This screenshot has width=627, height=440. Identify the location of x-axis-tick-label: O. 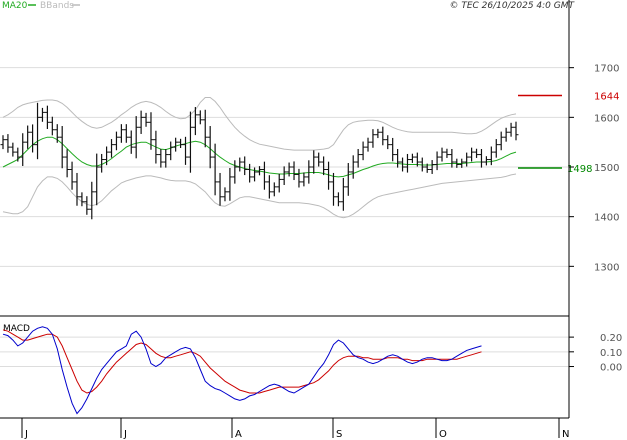
(443, 434).